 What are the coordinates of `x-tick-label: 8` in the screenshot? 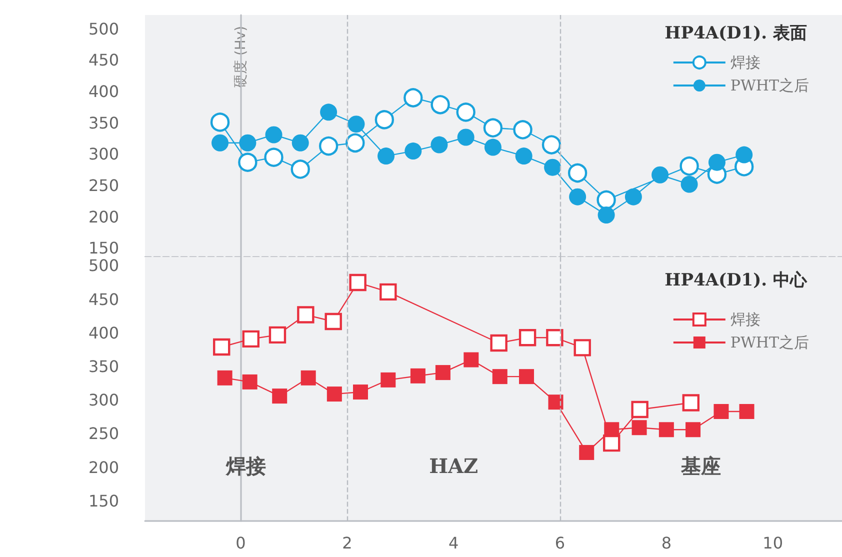 It's located at (666, 543).